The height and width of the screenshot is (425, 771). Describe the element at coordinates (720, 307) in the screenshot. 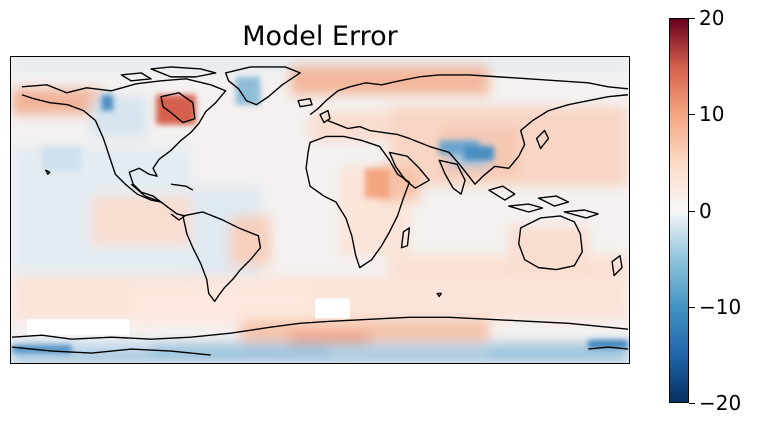

I see `colorbar-tick-label: −10` at that location.